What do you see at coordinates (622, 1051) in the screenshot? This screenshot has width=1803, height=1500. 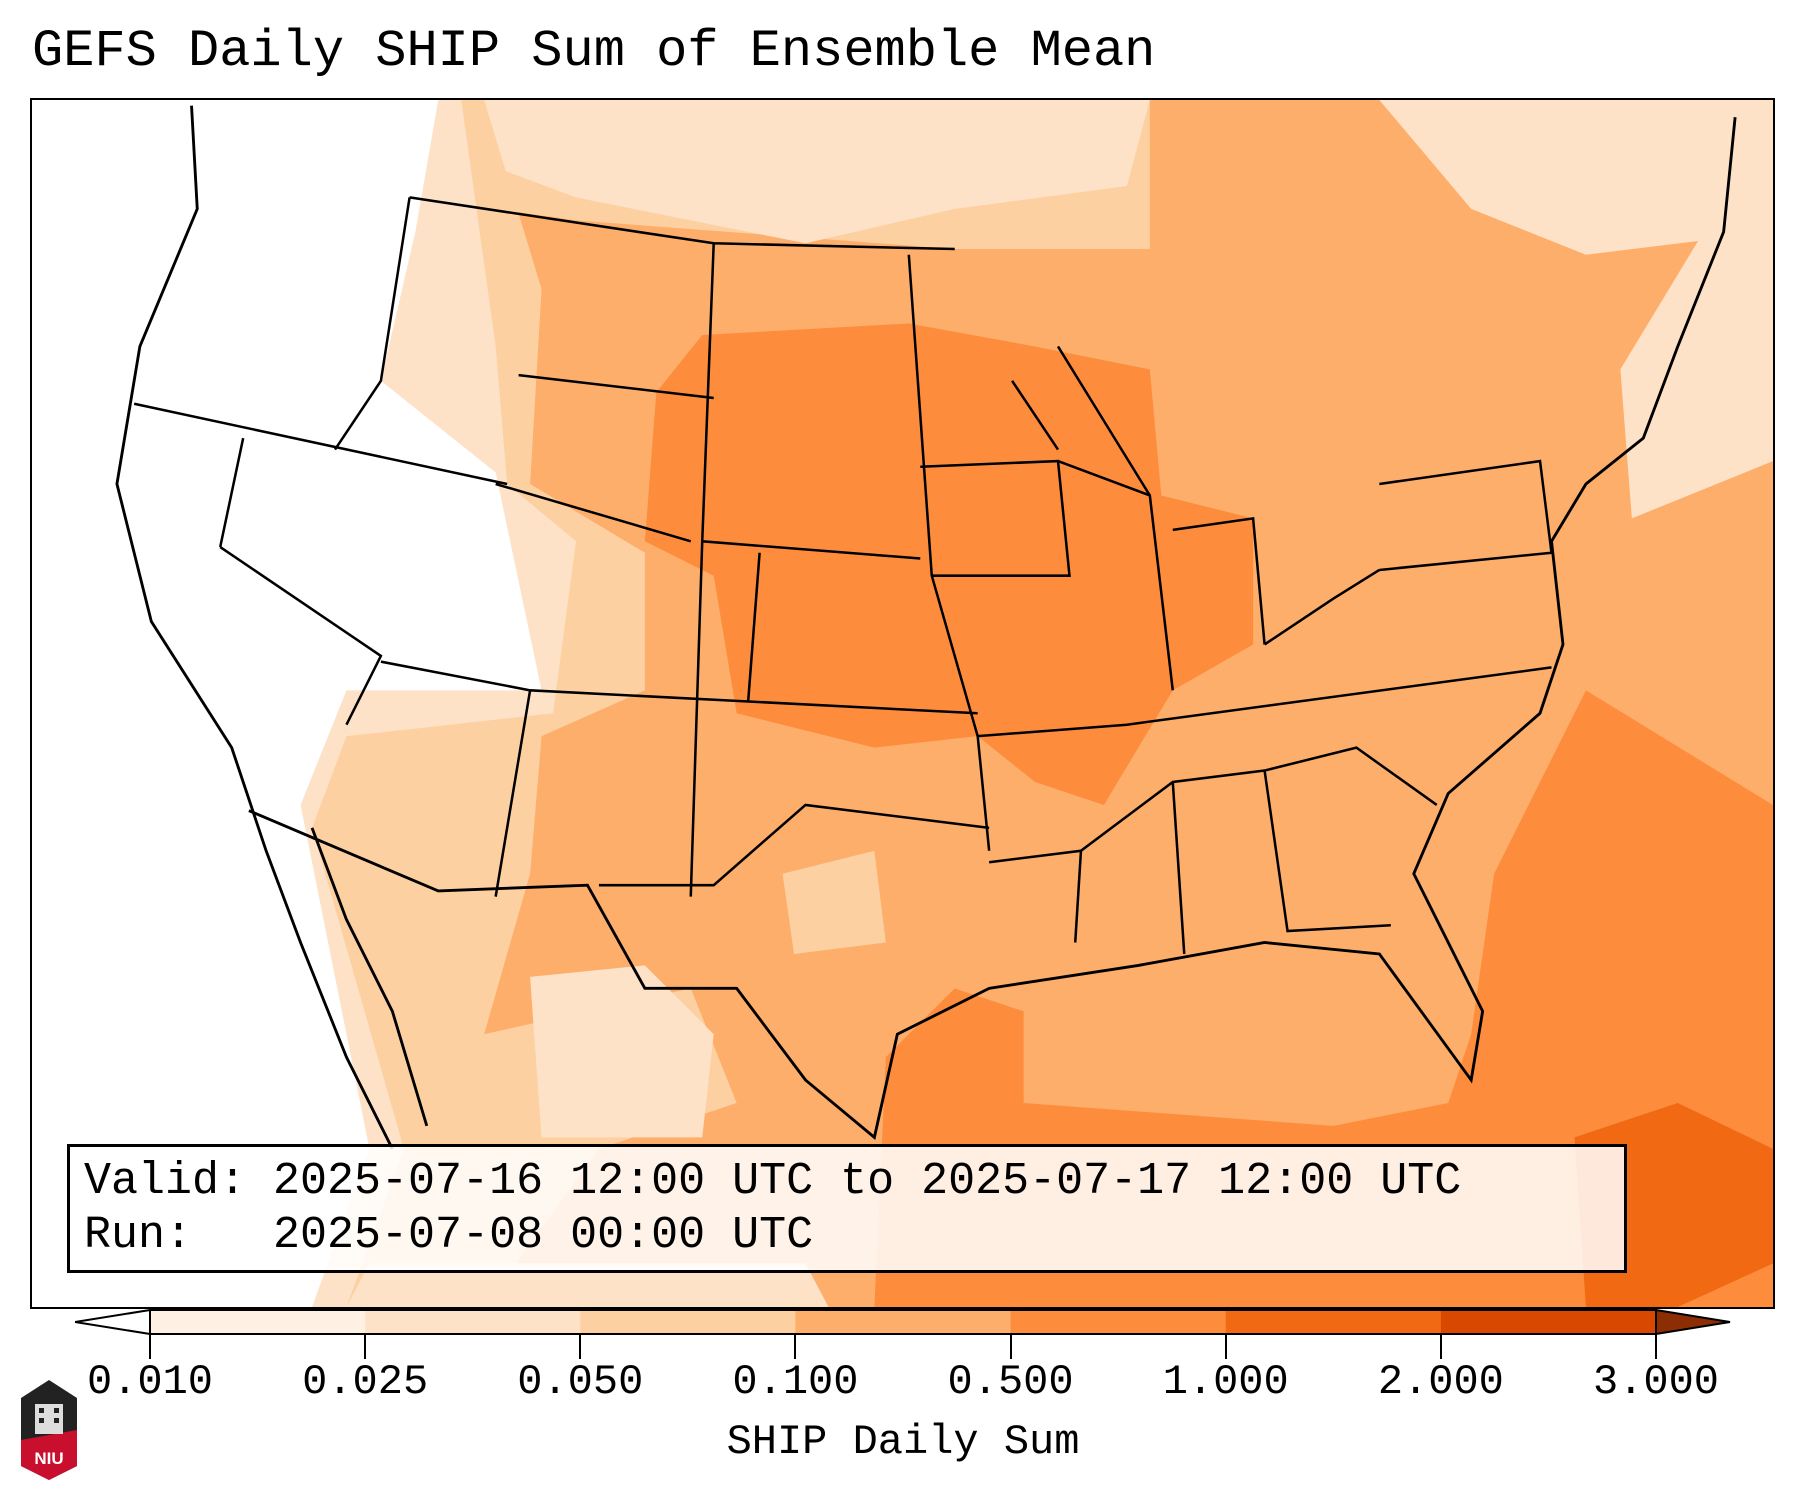 I see `field-mexico-light` at bounding box center [622, 1051].